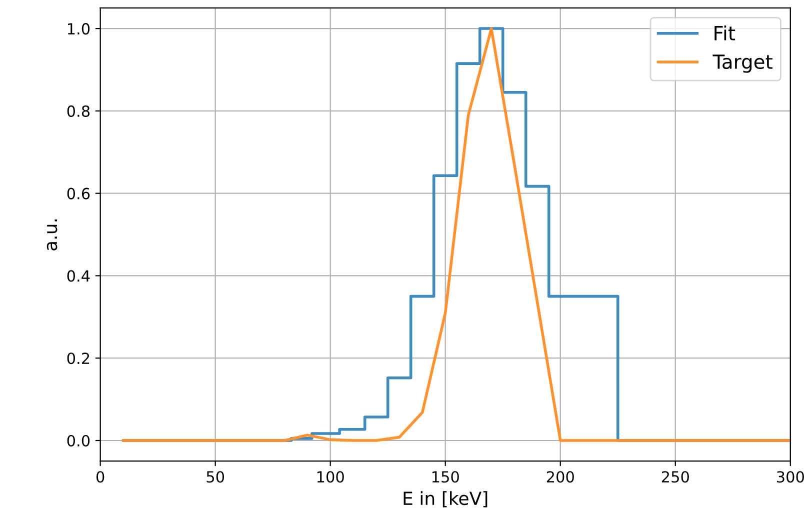 The height and width of the screenshot is (530, 809). I want to click on x-tick-label: 150, so click(445, 477).